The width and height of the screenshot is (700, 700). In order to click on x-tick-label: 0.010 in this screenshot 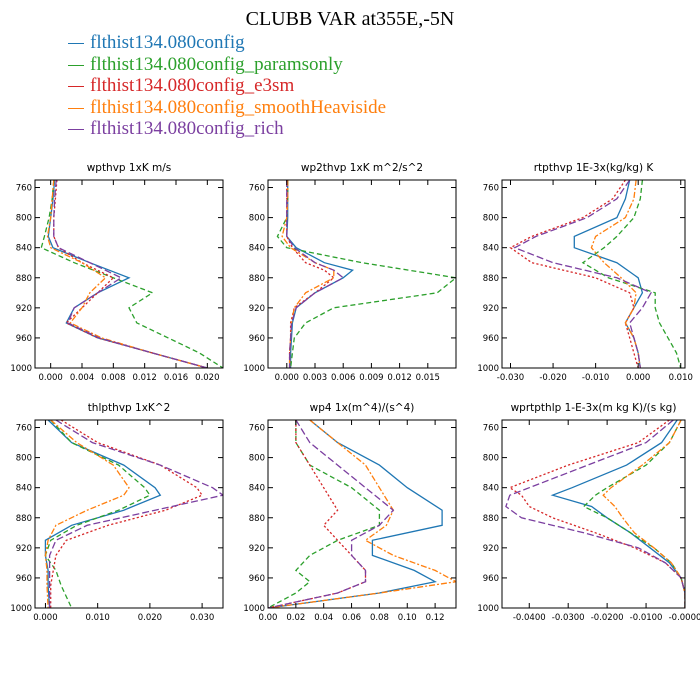, I will do `click(97, 618)`.